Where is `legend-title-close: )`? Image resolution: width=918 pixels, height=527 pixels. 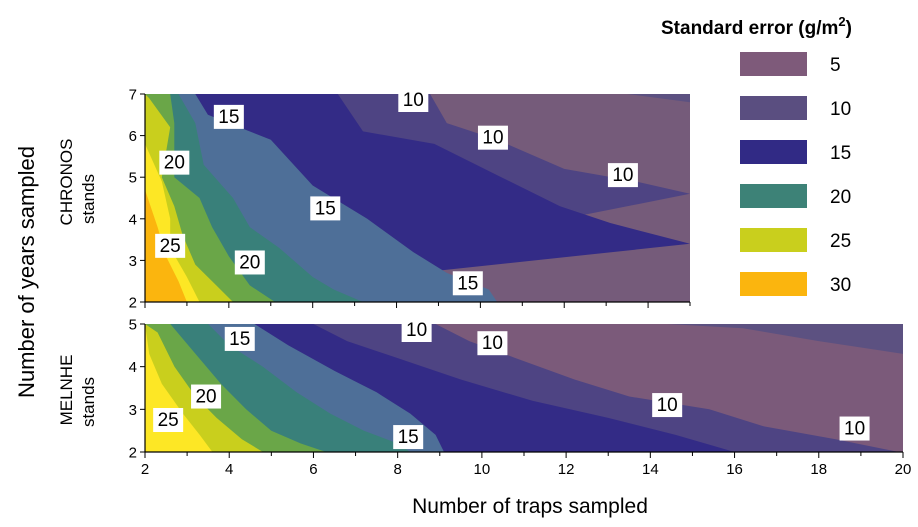
legend-title-close: ) is located at coordinates (849, 28).